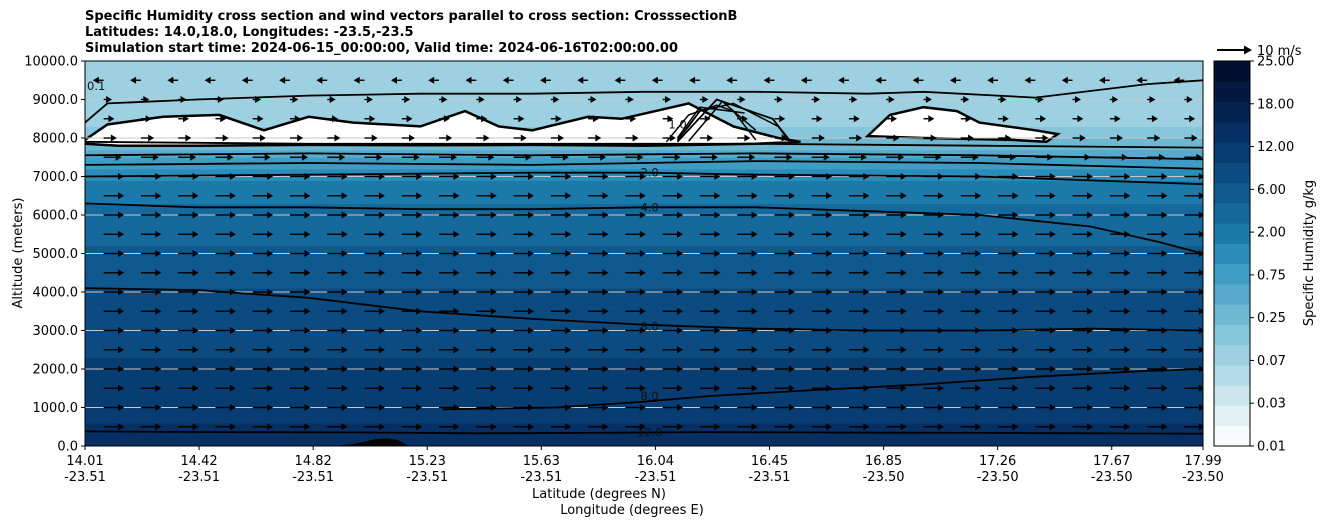 The width and height of the screenshot is (1326, 526). Describe the element at coordinates (632, 510) in the screenshot. I see `x-axis-title-lon: Longitude (degrees E)` at that location.